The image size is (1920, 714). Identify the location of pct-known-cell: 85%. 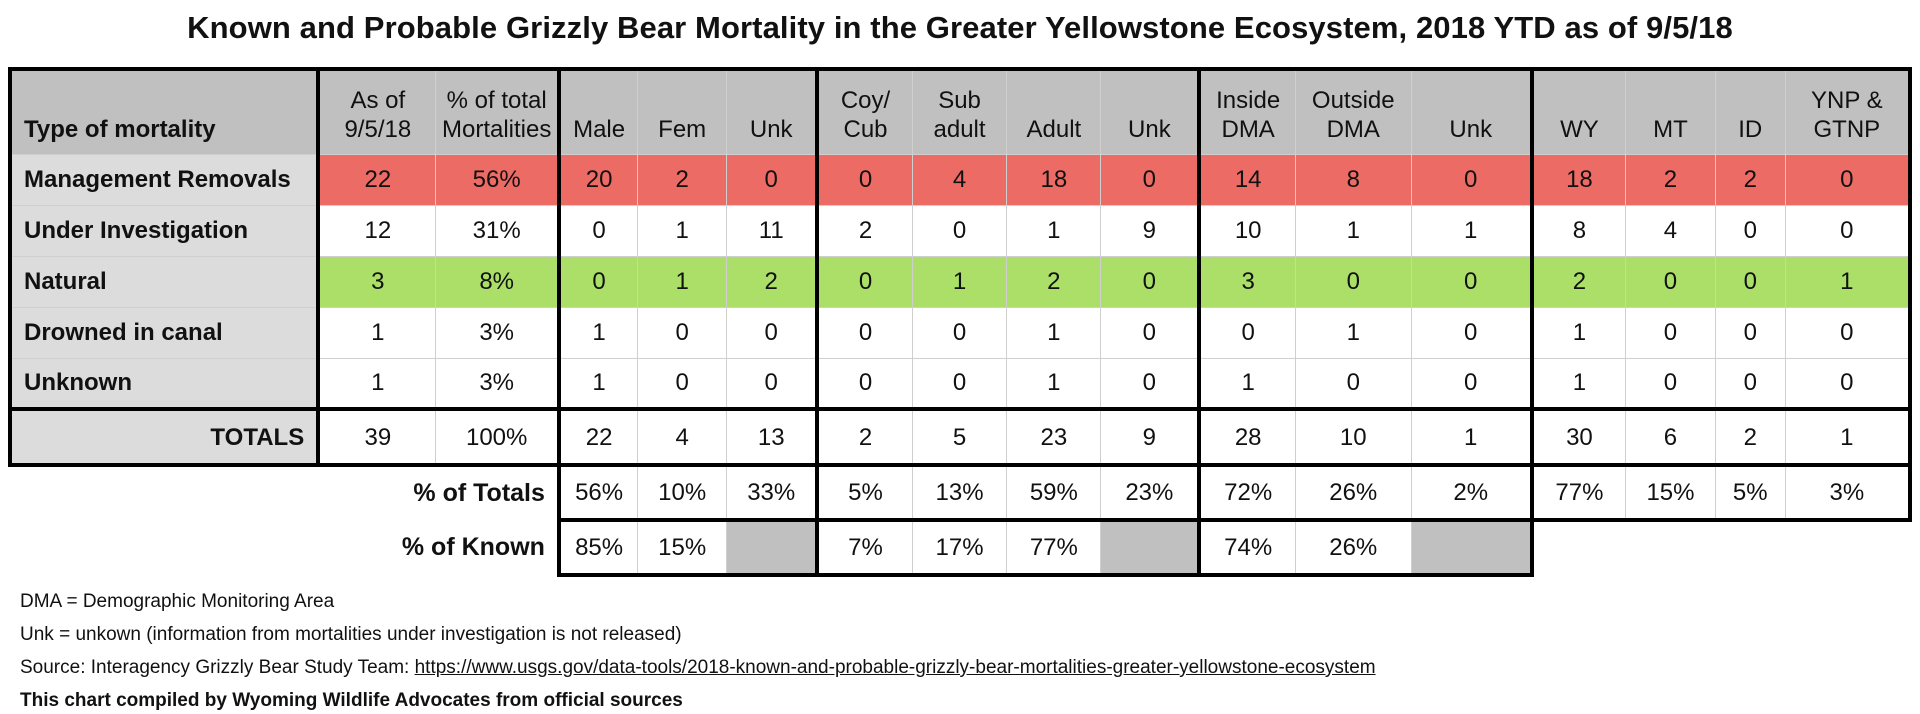
(597, 548).